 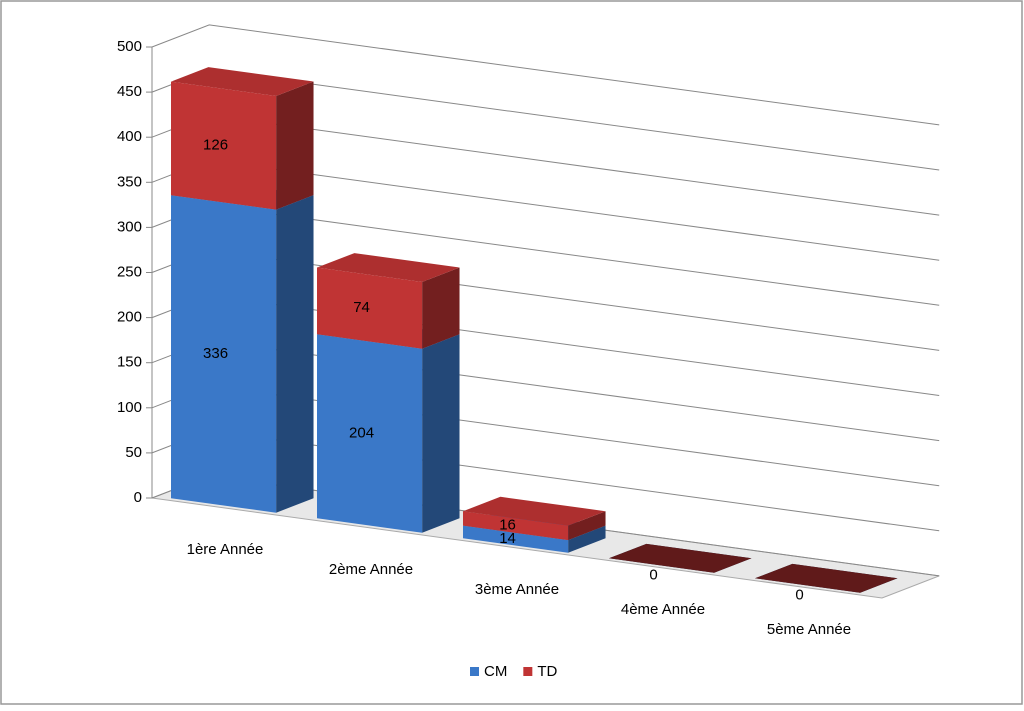 I want to click on y-tick-label: 450, so click(x=129, y=91).